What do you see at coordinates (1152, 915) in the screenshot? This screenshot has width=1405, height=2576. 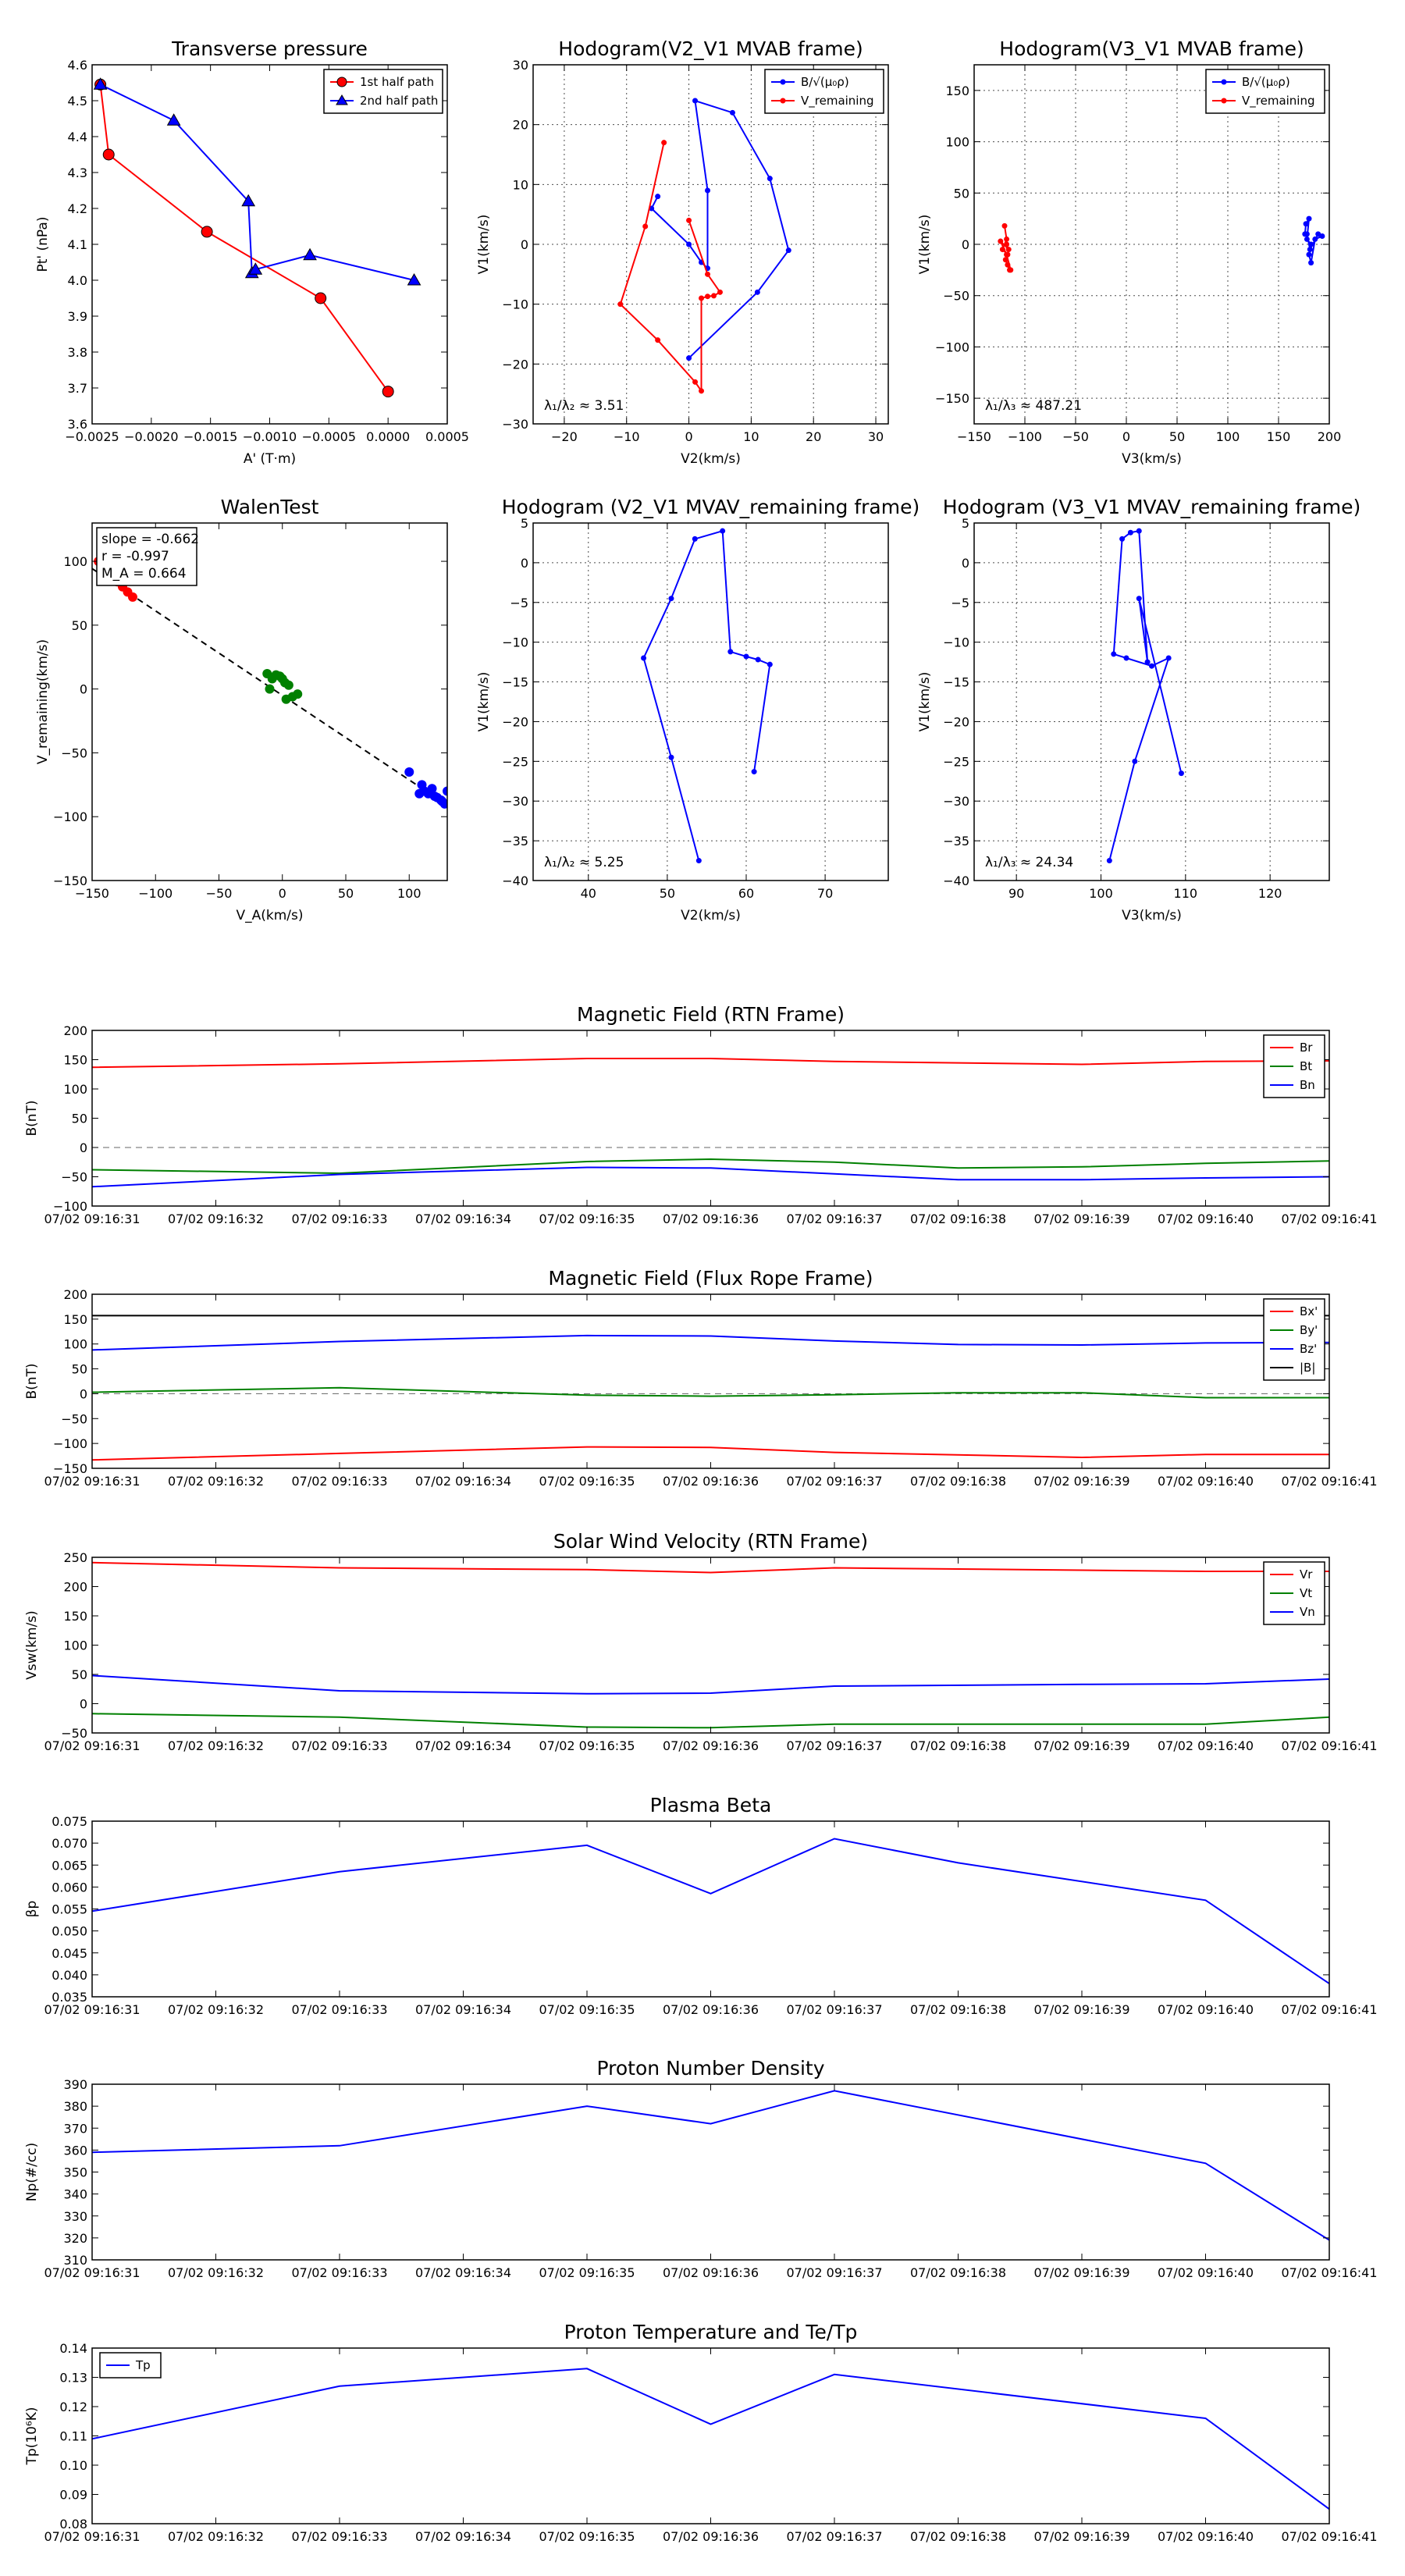 I see `x-axis-label: V3(km/s)` at bounding box center [1152, 915].